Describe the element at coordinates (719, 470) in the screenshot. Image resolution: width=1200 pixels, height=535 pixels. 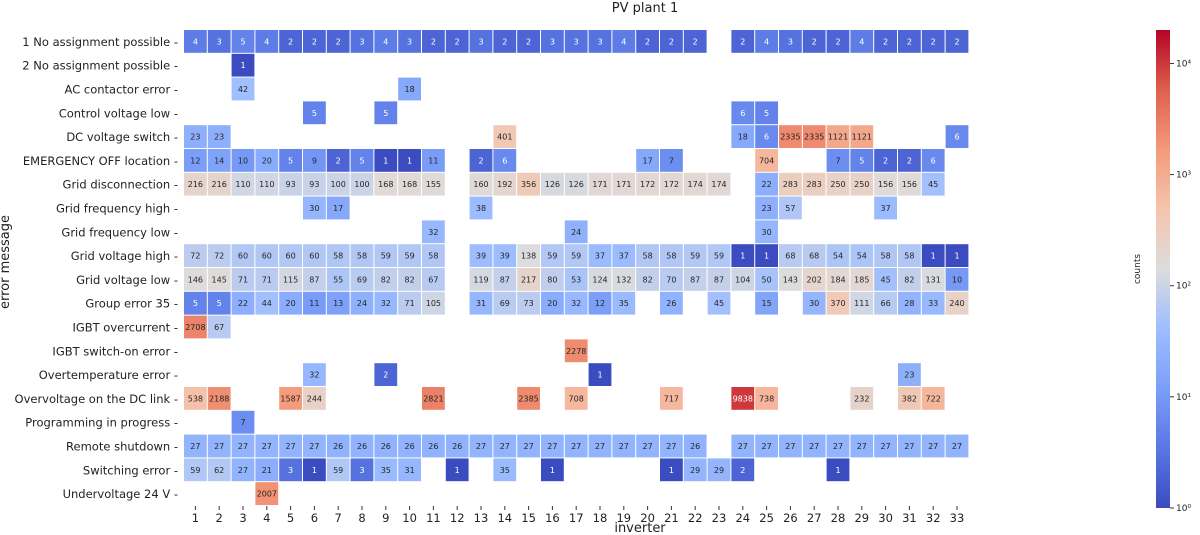
I see `cell-value: 29` at that location.